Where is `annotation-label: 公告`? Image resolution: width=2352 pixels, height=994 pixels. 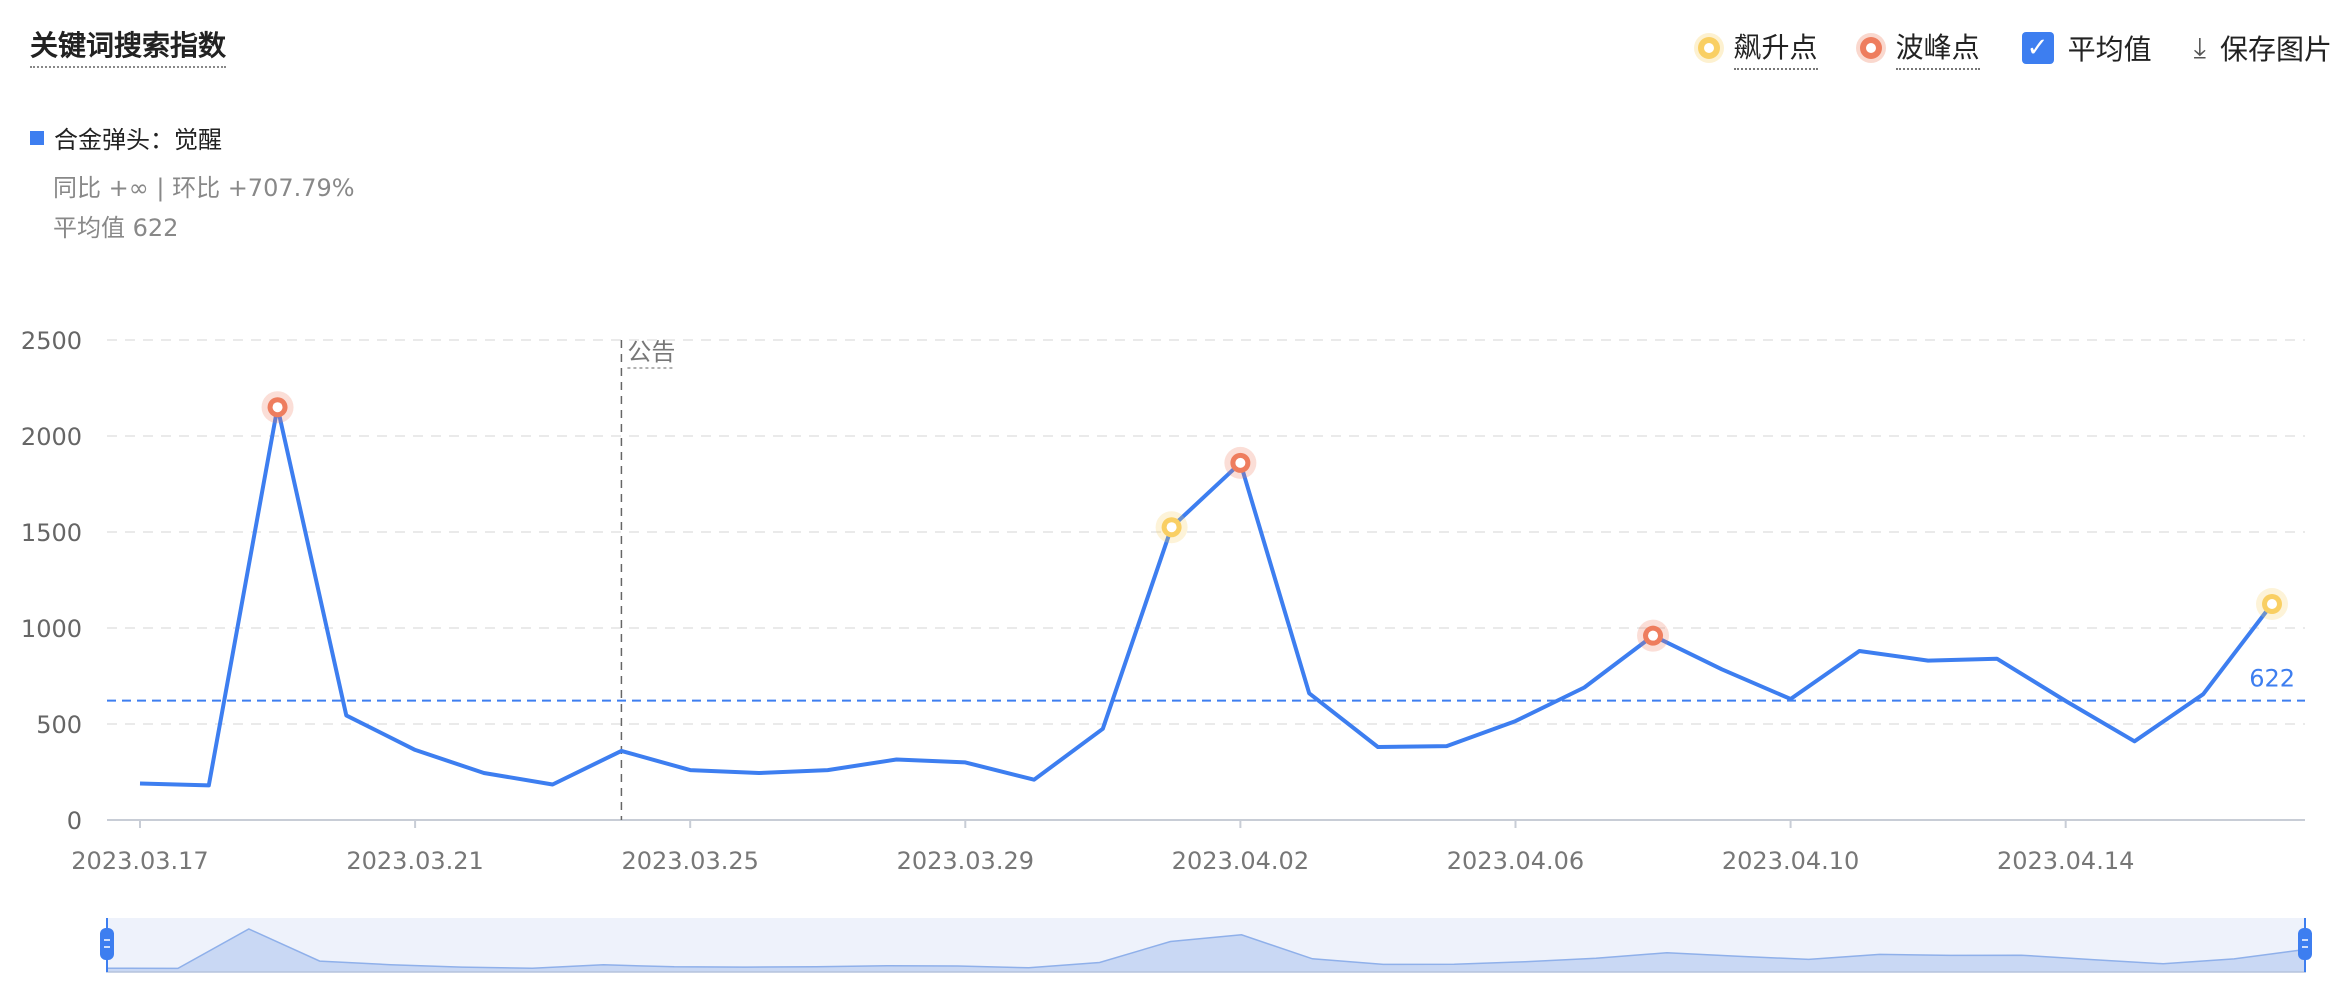
annotation-label: 公告 is located at coordinates (651, 352).